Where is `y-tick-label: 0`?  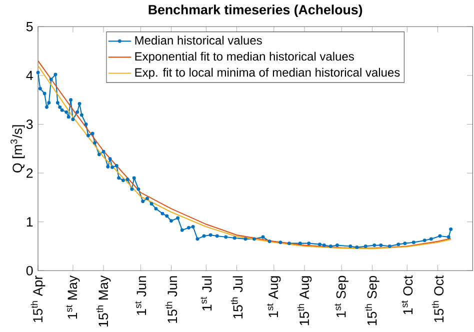
y-tick-label: 0 is located at coordinates (29, 271).